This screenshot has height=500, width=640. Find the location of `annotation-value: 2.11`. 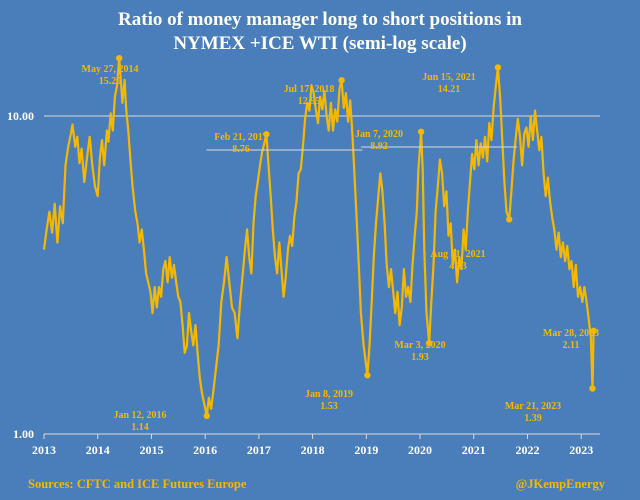

annotation-value: 2.11 is located at coordinates (571, 345).